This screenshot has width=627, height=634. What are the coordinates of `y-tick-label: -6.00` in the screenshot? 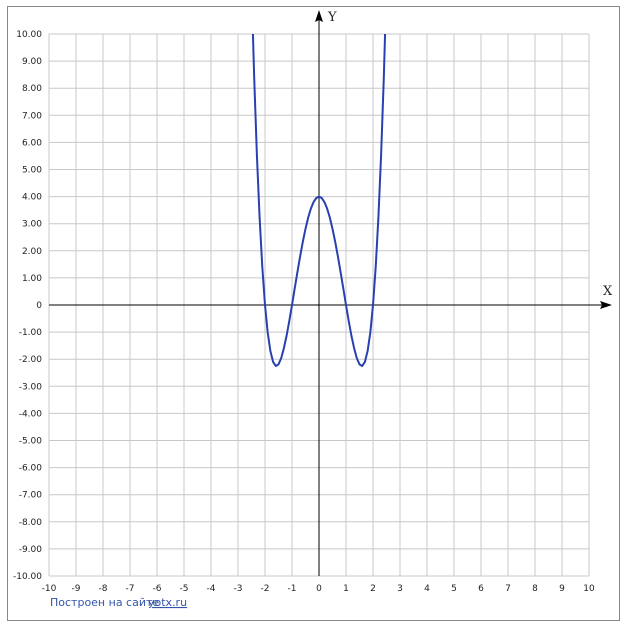 It's located at (31, 469).